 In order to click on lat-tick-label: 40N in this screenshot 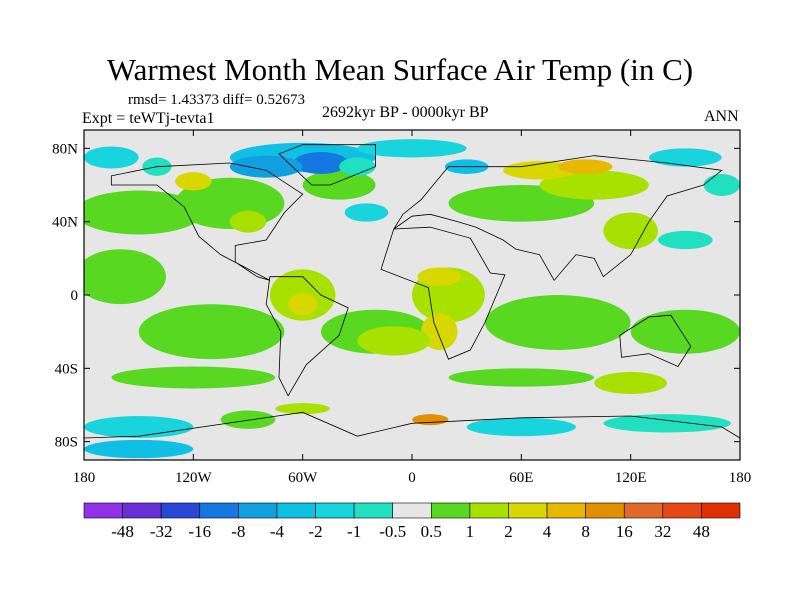, I will do `click(65, 223)`.